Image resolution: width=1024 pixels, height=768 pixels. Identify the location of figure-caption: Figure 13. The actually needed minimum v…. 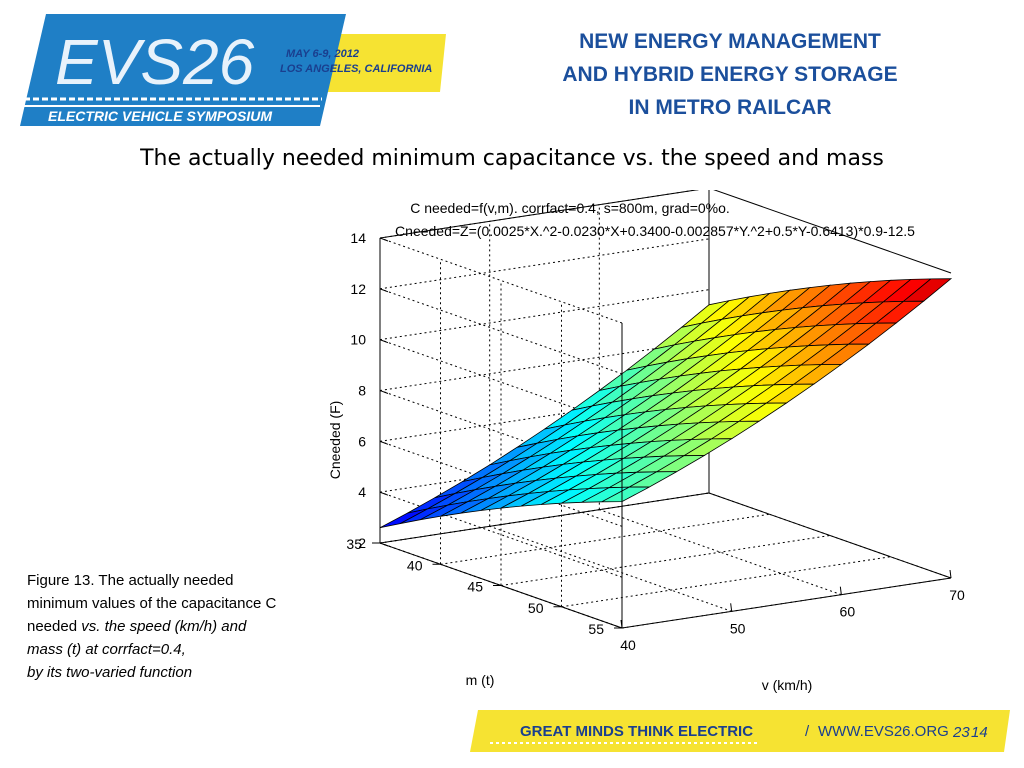
(187, 626).